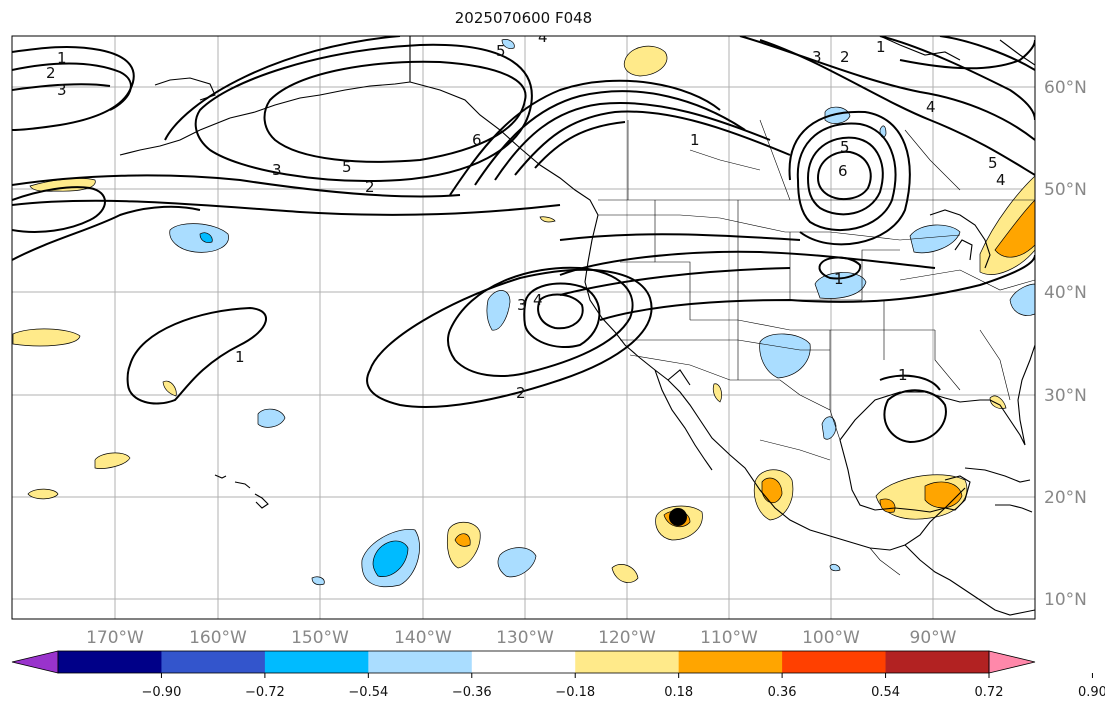  What do you see at coordinates (218, 638) in the screenshot?
I see `lon-tick-label: 160°W` at bounding box center [218, 638].